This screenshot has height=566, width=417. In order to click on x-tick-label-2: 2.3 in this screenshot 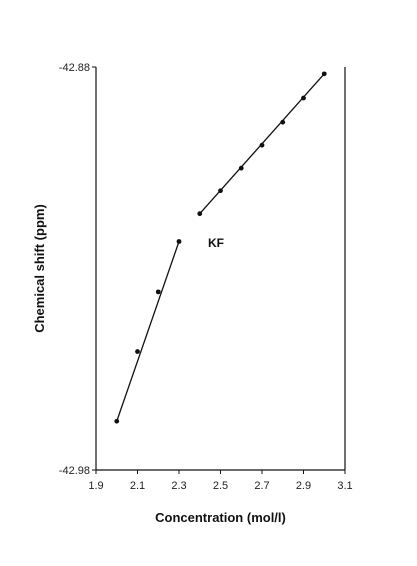, I will do `click(178, 486)`.